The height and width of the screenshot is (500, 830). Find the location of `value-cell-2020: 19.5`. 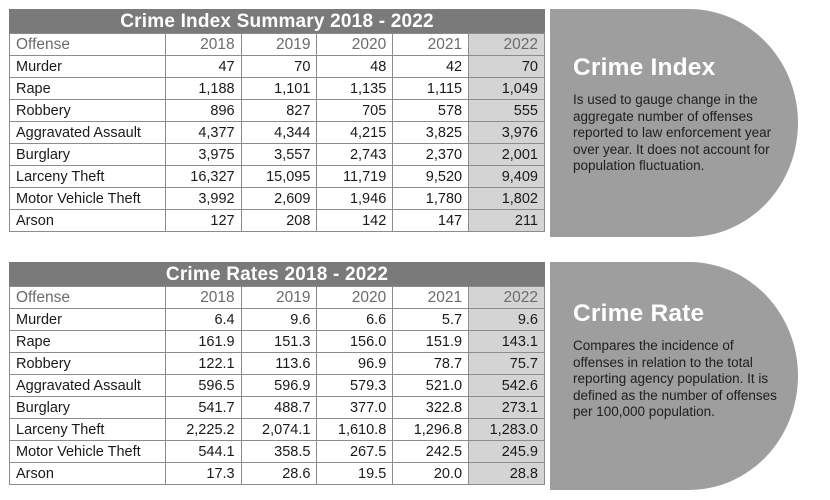

value-cell-2020: 19.5 is located at coordinates (355, 473).